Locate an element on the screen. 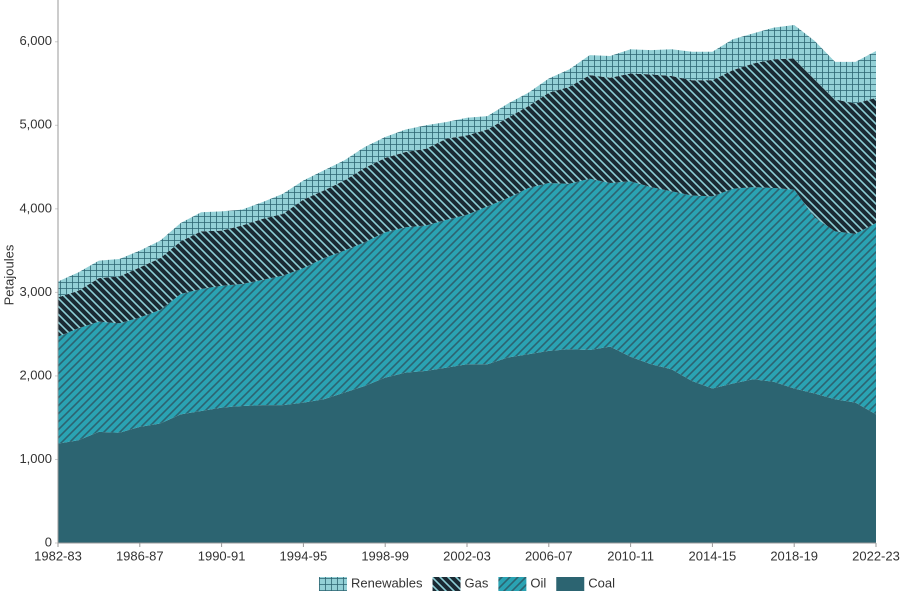  x-tick-label: 2022-23 is located at coordinates (876, 555).